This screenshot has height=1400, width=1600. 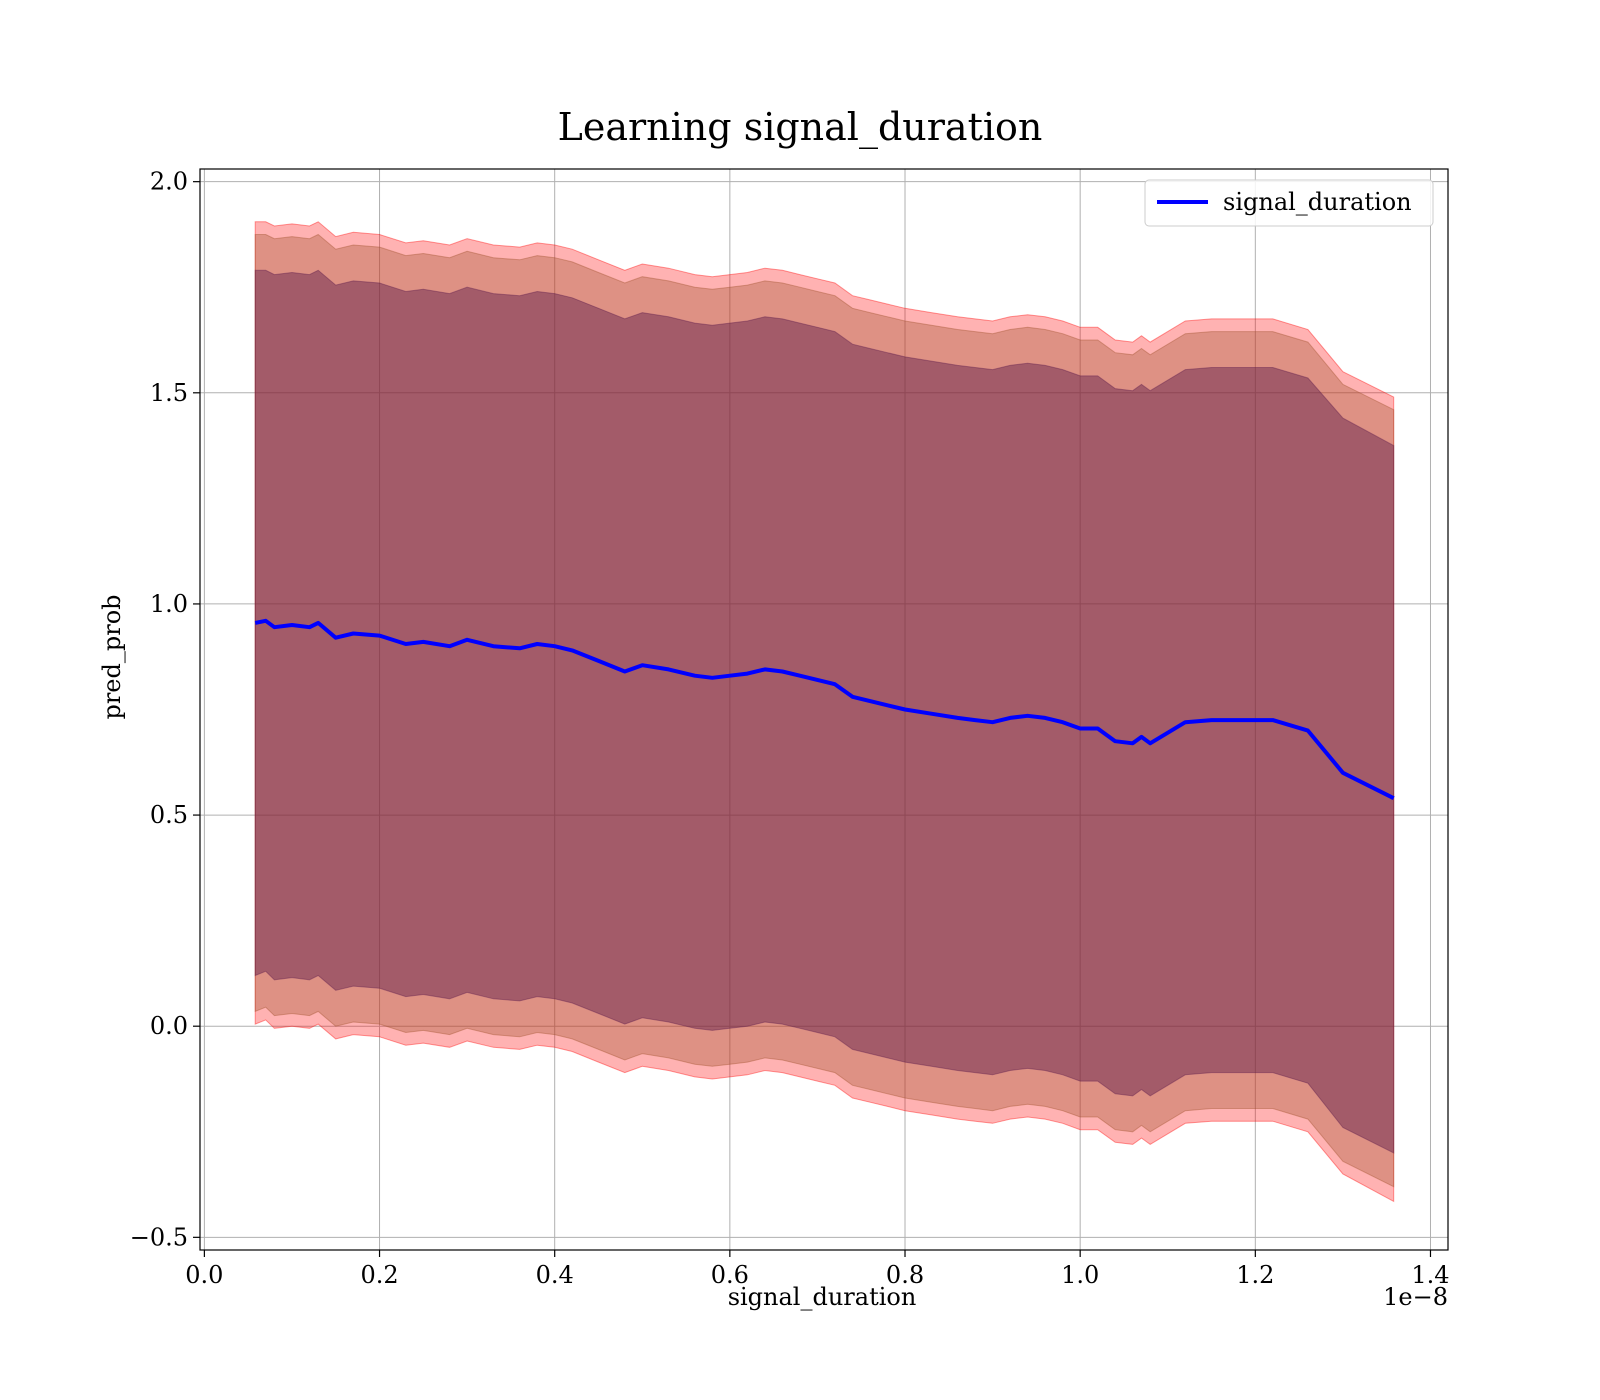 What do you see at coordinates (1430, 1275) in the screenshot?
I see `x-tick-label: 1.4` at bounding box center [1430, 1275].